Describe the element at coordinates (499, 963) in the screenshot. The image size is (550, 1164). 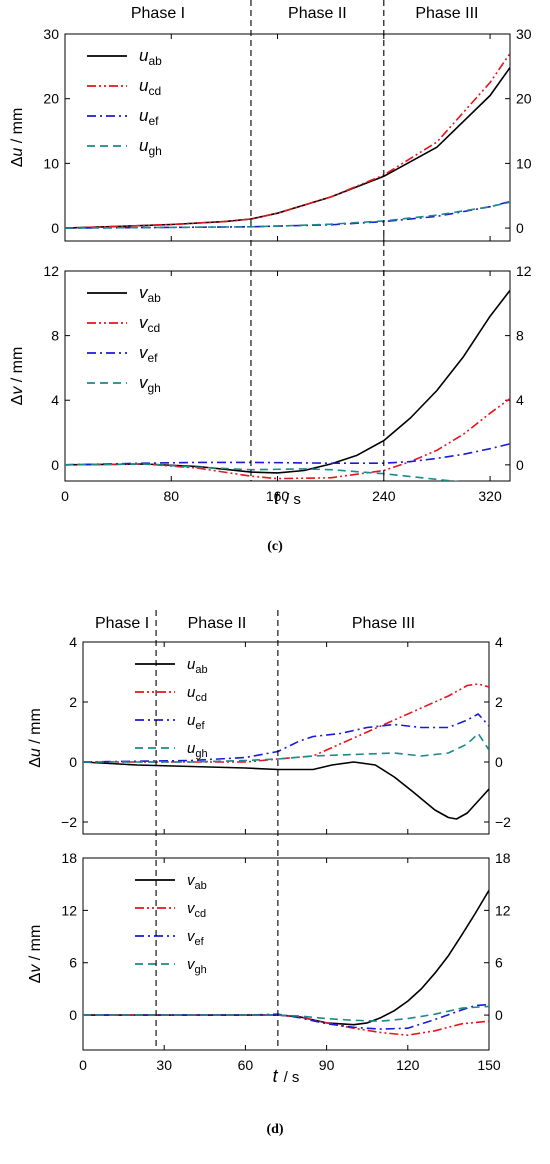
I see `y-tick-label-right: 6` at that location.